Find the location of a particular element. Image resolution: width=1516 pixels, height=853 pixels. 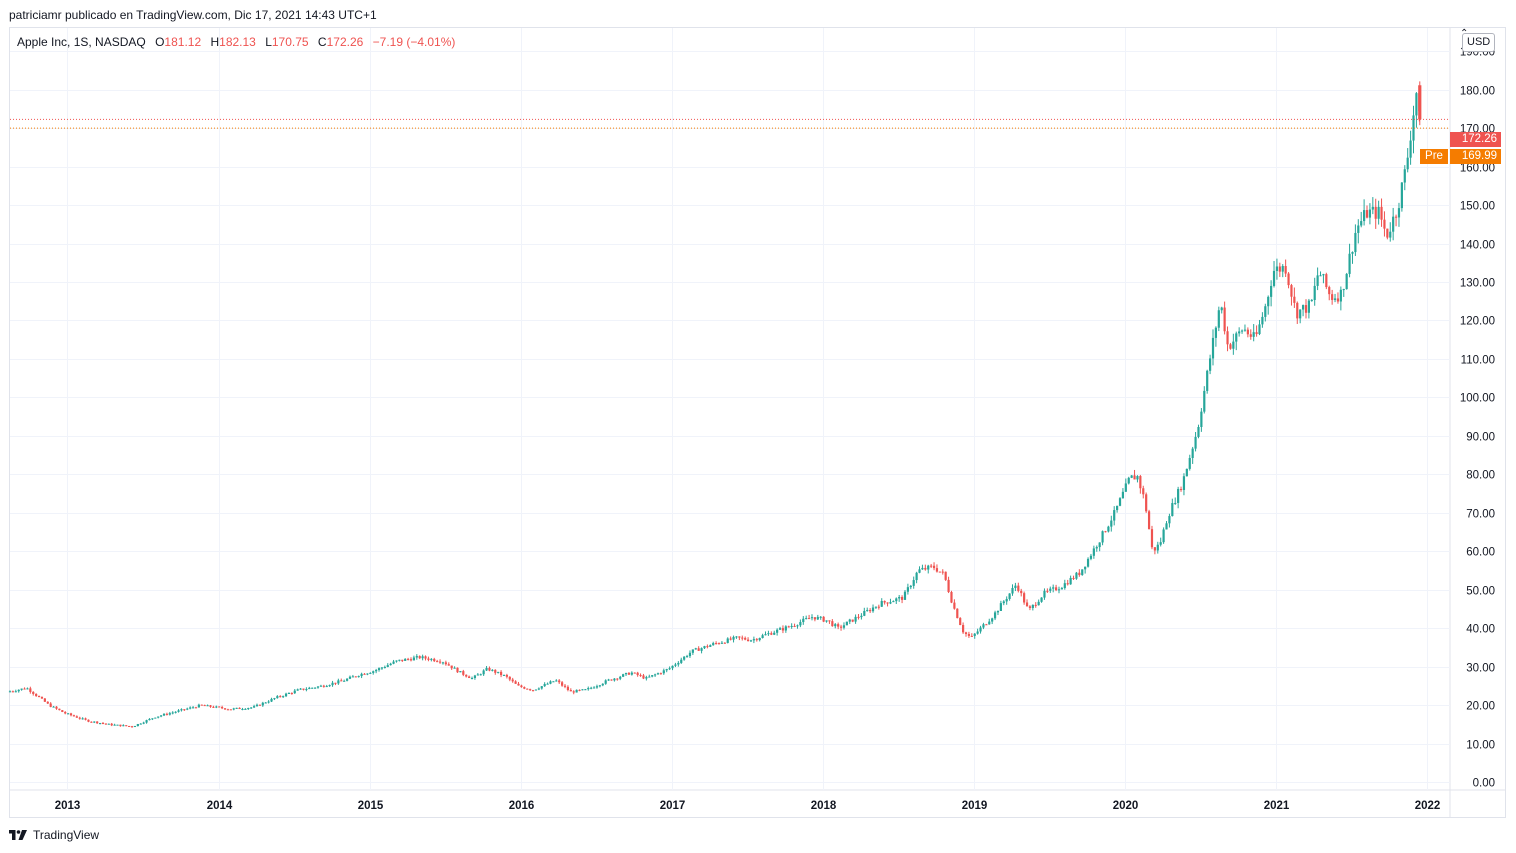

symbol-label: Apple Inc, 1S, NASDAQ is located at coordinates (81, 42).